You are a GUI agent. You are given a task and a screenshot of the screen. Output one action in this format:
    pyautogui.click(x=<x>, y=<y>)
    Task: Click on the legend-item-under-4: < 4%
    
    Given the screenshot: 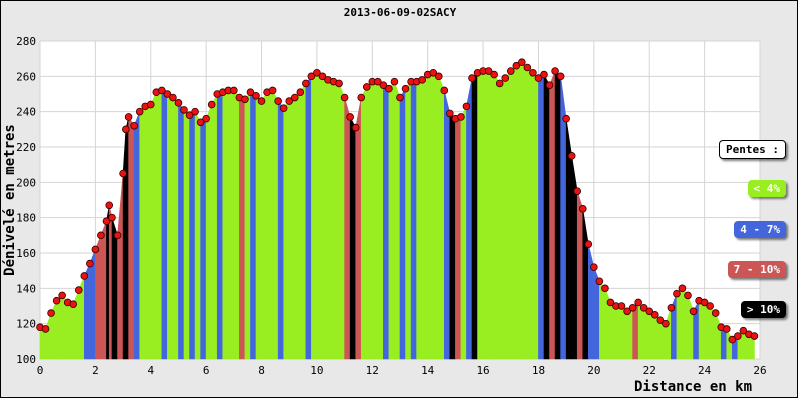 What is the action you would take?
    pyautogui.click(x=766, y=188)
    